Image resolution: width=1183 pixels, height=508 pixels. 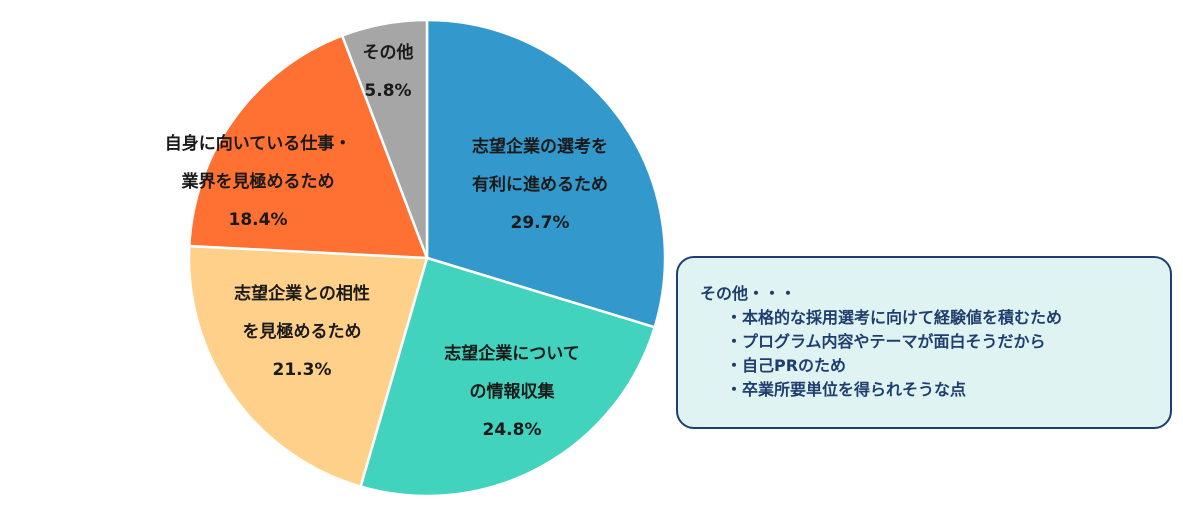 What do you see at coordinates (540, 223) in the screenshot?
I see `slice-value-label: 29.7%` at bounding box center [540, 223].